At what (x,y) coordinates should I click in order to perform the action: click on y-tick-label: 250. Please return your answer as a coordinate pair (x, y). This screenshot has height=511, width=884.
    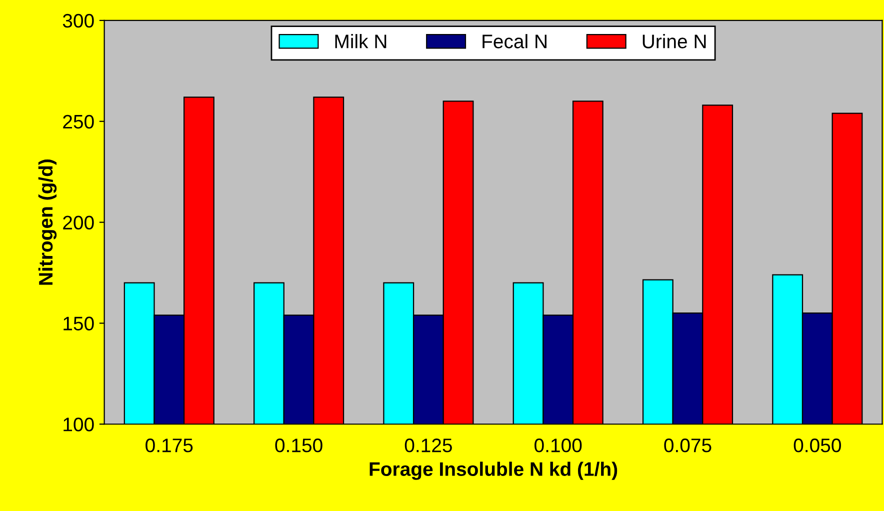
    Looking at the image, I should click on (78, 121).